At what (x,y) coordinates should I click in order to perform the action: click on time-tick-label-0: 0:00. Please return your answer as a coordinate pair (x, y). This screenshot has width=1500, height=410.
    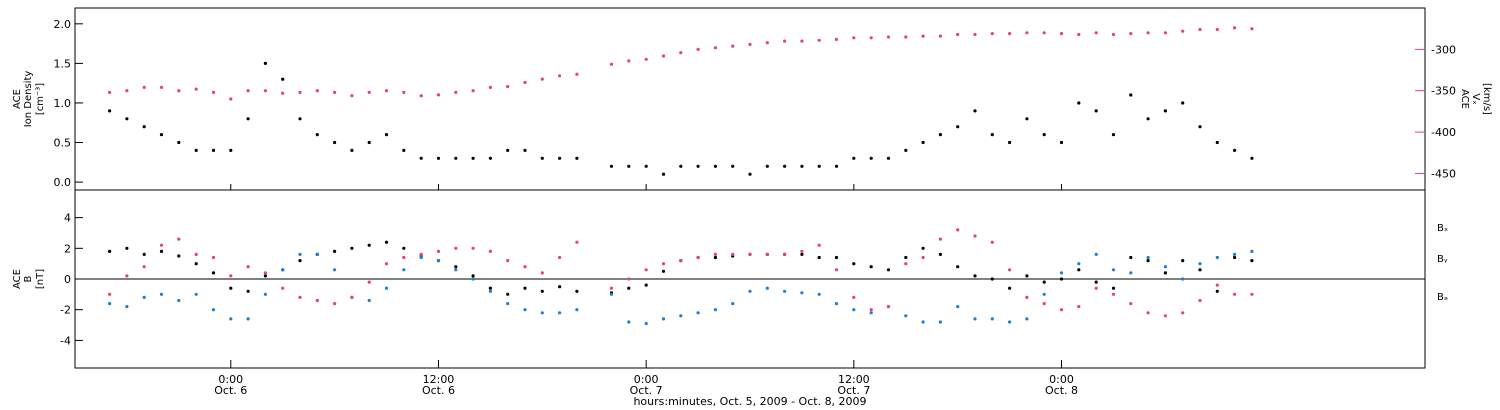
    Looking at the image, I should click on (230, 379).